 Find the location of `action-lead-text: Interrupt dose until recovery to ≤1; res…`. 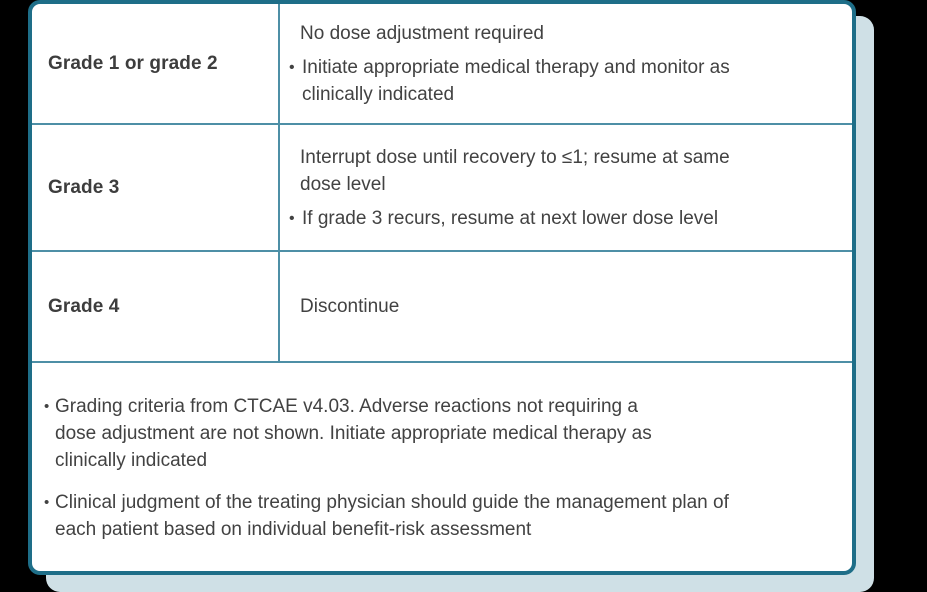

action-lead-text: Interrupt dose until recovery to ≤1; res… is located at coordinates (515, 170).